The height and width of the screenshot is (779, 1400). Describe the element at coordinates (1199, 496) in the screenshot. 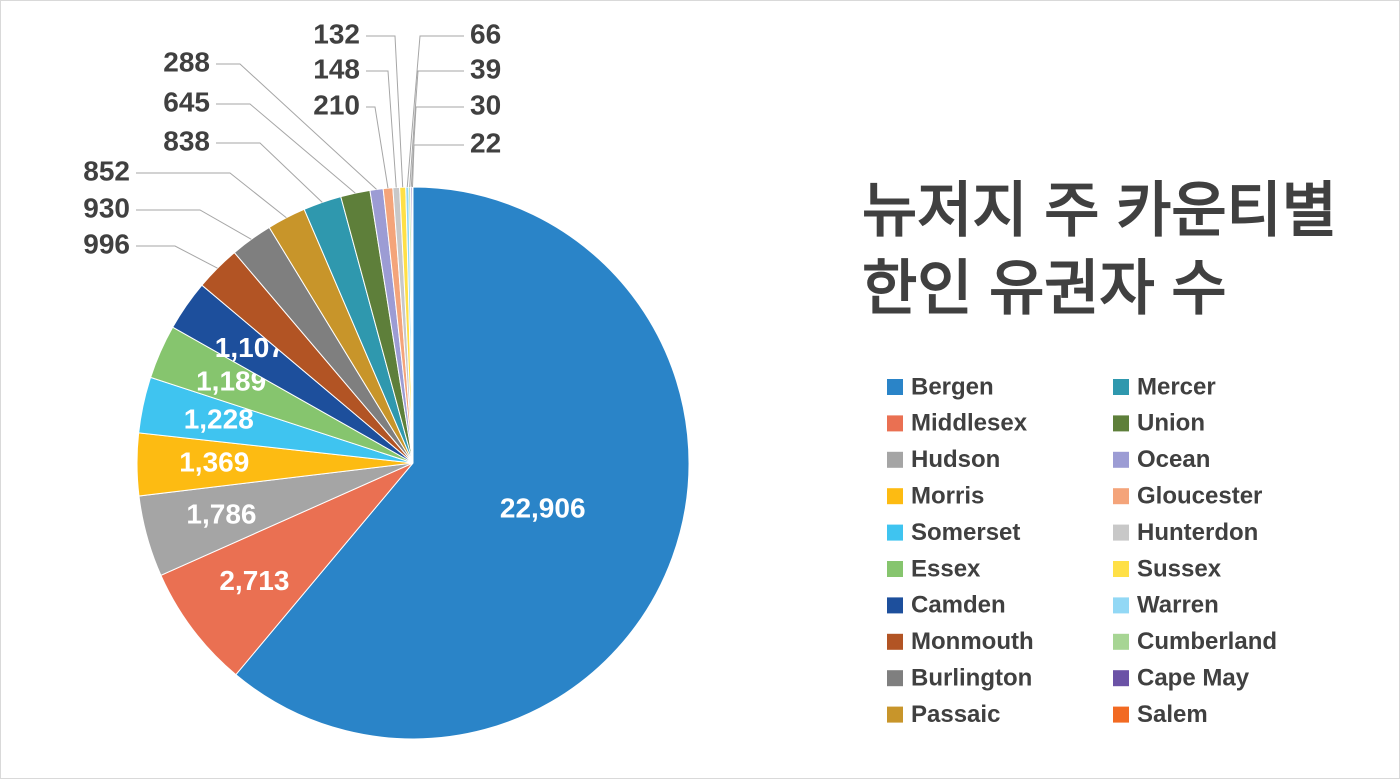

I see `legend-label: Gloucester` at that location.